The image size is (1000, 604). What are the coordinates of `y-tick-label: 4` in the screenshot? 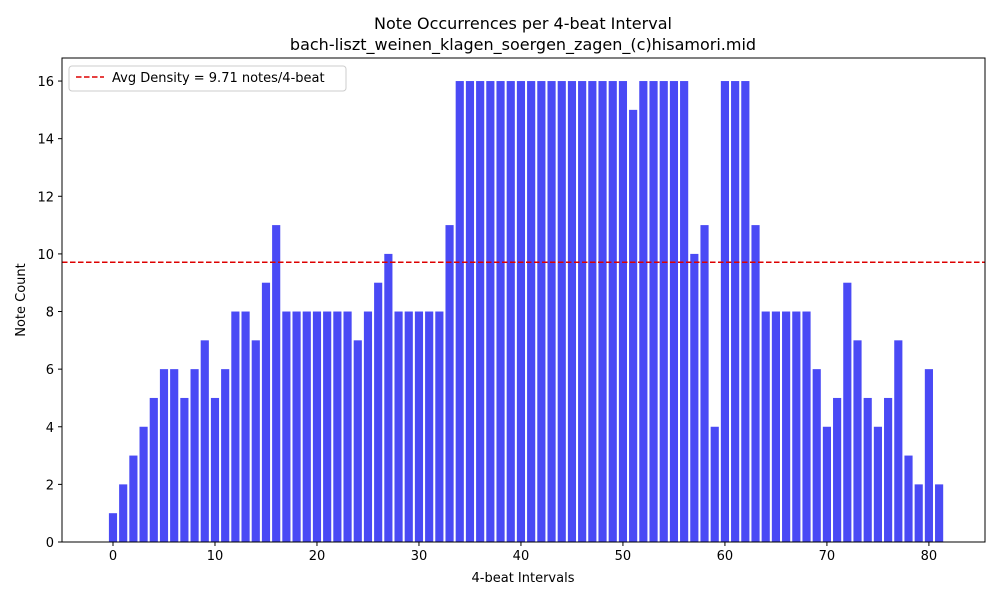 It's located at (50, 428).